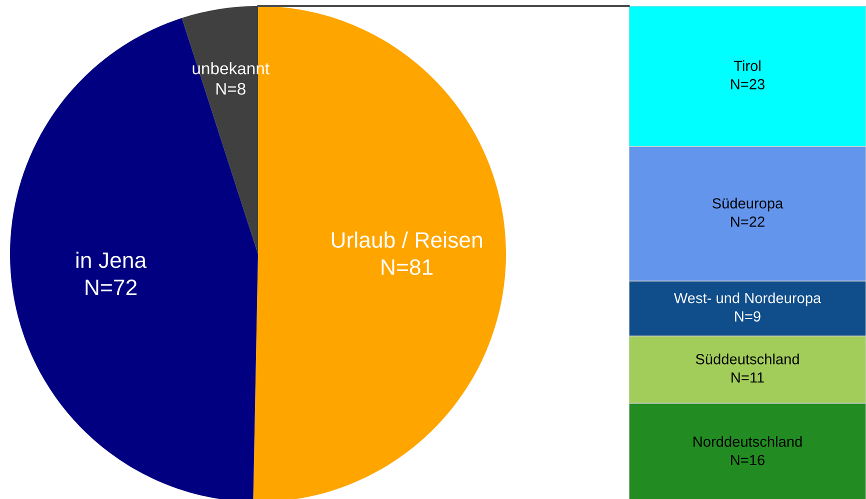 This screenshot has height=499, width=866. What do you see at coordinates (748, 377) in the screenshot?
I see `data-label: N=11` at bounding box center [748, 377].